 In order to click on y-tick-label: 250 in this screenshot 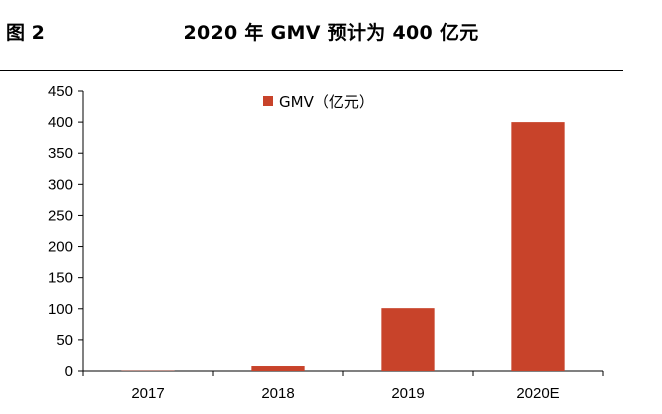, I will do `click(60, 215)`.